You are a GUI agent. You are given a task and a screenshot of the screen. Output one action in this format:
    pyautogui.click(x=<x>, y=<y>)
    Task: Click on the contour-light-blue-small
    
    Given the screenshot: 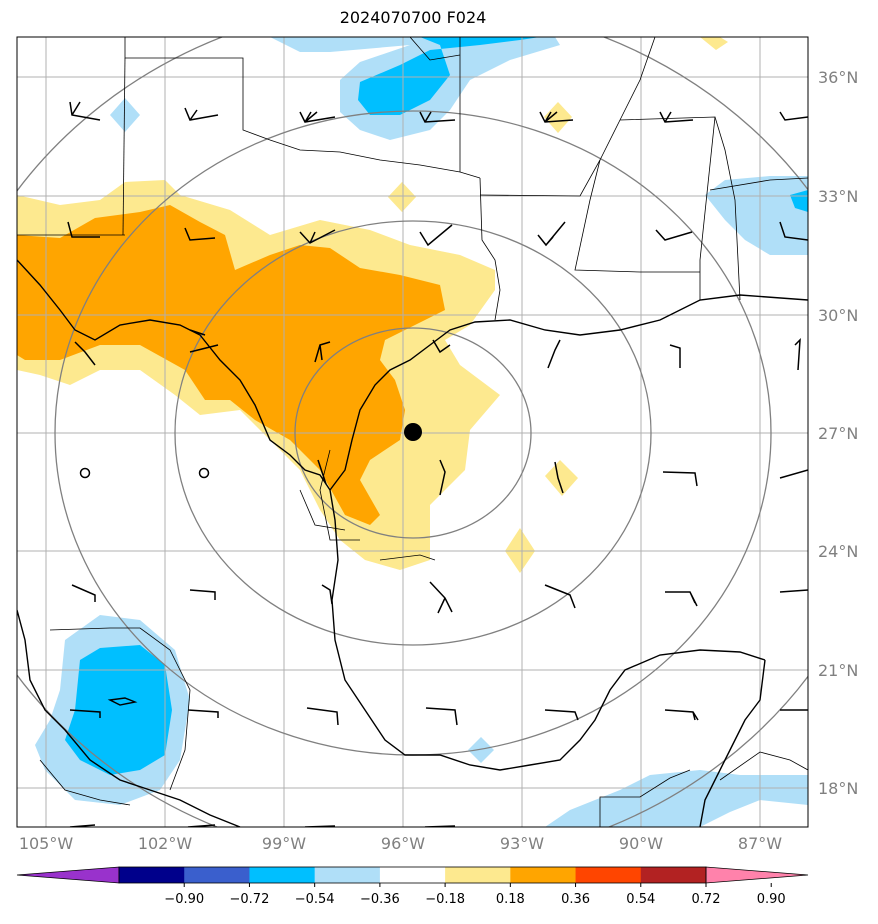 What is the action you would take?
    pyautogui.click(x=125, y=115)
    